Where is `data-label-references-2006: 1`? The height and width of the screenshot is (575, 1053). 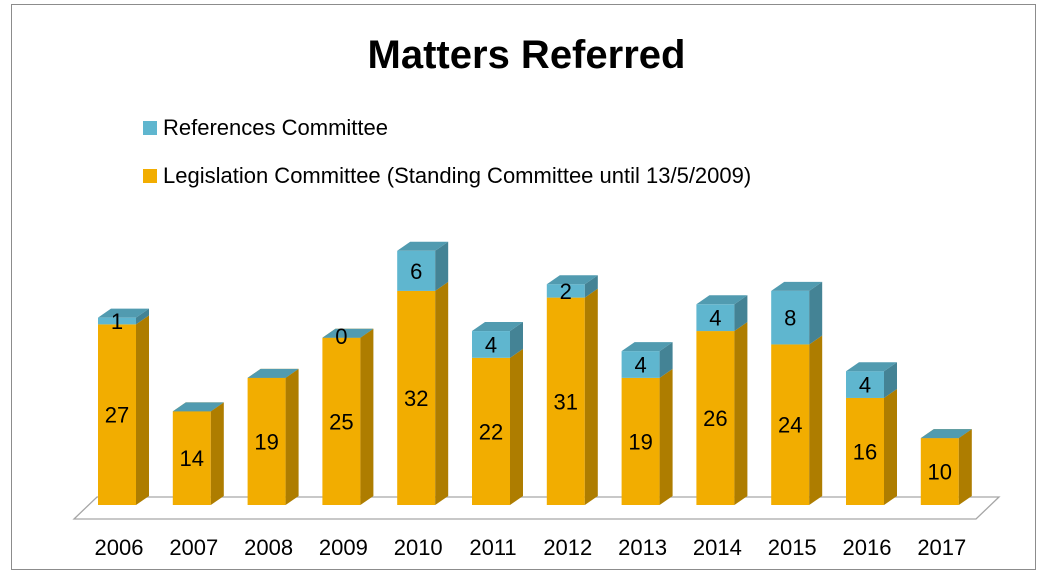 data-label-references-2006: 1 is located at coordinates (117, 321).